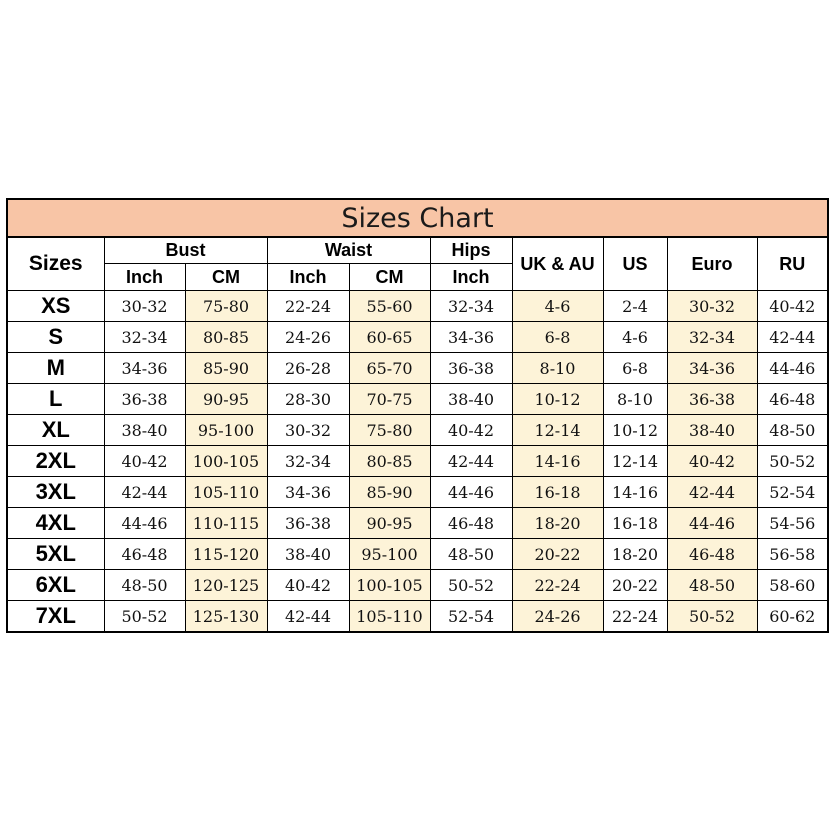 The image size is (833, 833). Describe the element at coordinates (389, 368) in the screenshot. I see `cell-waist-cm: 65-70` at that location.